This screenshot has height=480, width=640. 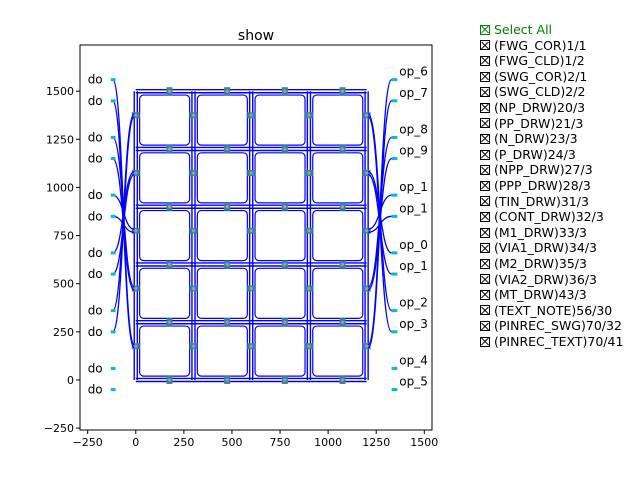 I want to click on y-tick-label: 1000, so click(x=60, y=187).